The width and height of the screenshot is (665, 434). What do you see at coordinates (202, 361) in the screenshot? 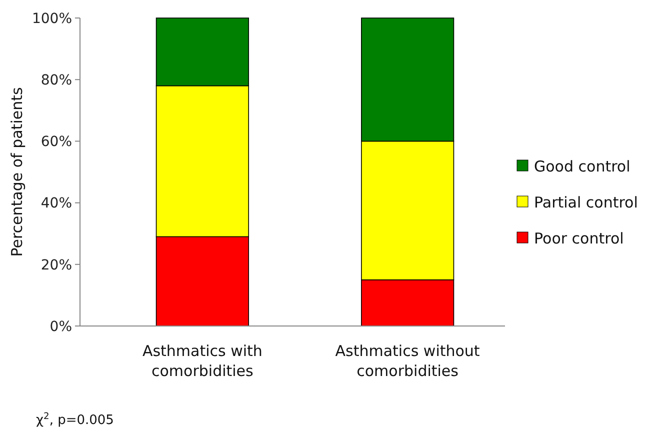
I see `x-tick-label: Asthmatics with comorbidities` at bounding box center [202, 361].